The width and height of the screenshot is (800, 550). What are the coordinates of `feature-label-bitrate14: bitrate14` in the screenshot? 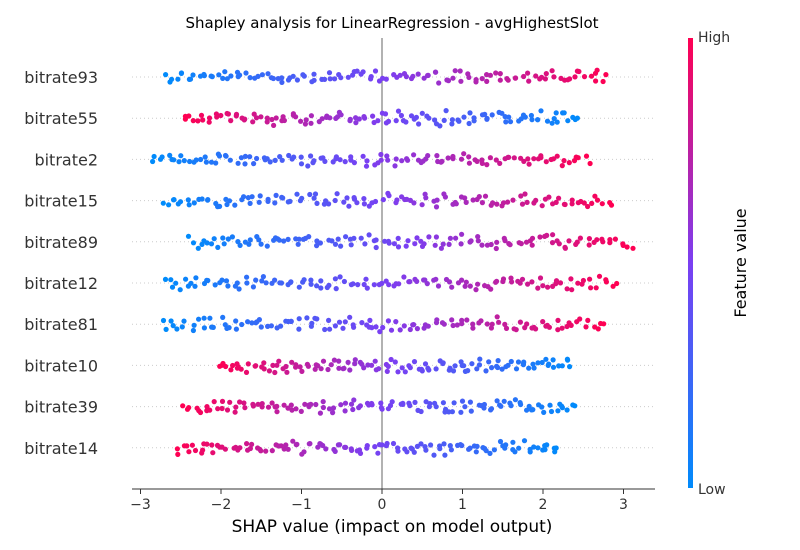 It's located at (61, 448).